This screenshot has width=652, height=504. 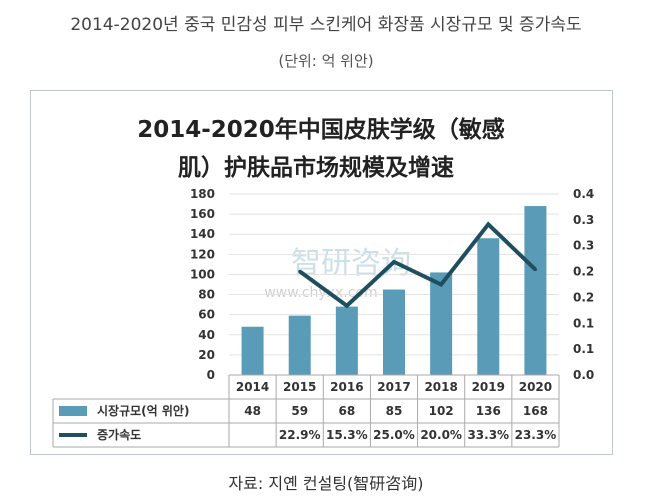 I want to click on source-note: 자료: 지옌 컨설팅(智研咨询), so click(x=326, y=483).